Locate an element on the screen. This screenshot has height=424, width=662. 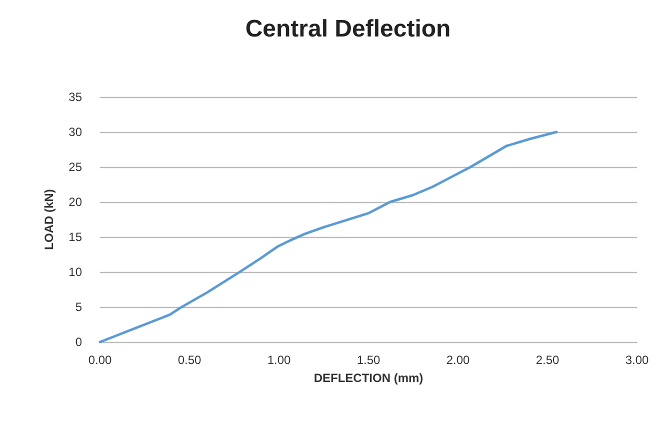
x-axis-title: DEFLECTION (mm) is located at coordinates (369, 378).